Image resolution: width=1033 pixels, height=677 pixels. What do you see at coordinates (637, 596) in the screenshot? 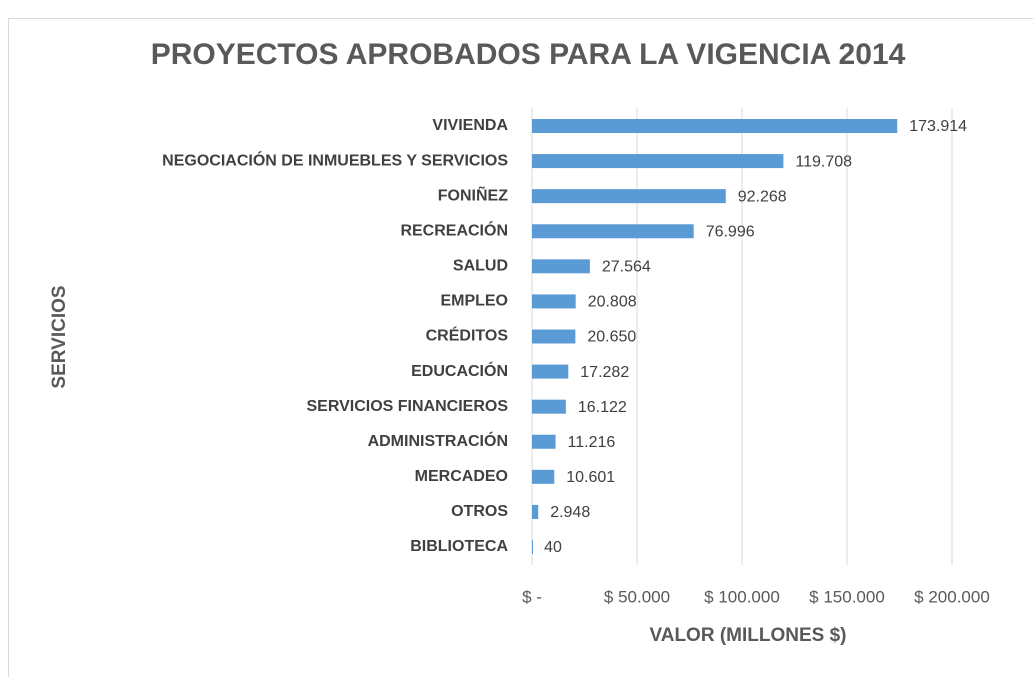
I see `x-tick-label: $ 50.000` at bounding box center [637, 596].